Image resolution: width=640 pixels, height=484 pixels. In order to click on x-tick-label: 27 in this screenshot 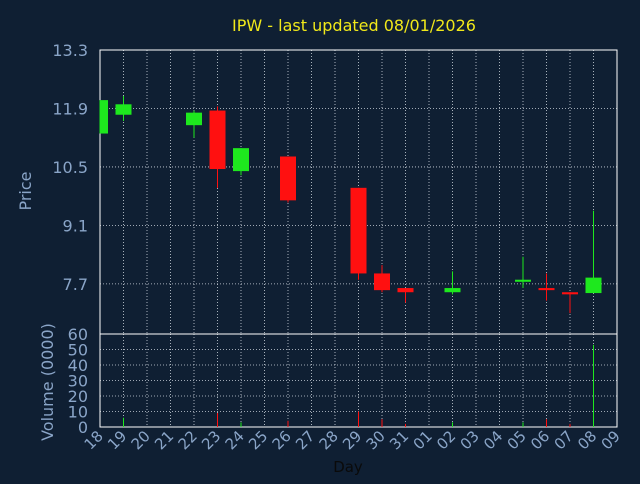, I will do `click(305, 440)`.